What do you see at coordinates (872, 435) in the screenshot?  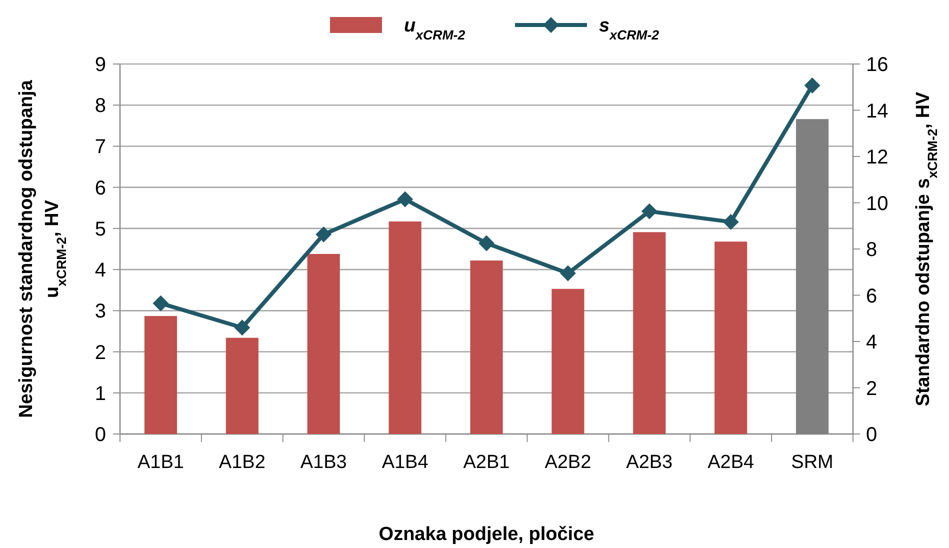 I see `y2-tick-label: 0` at bounding box center [872, 435].